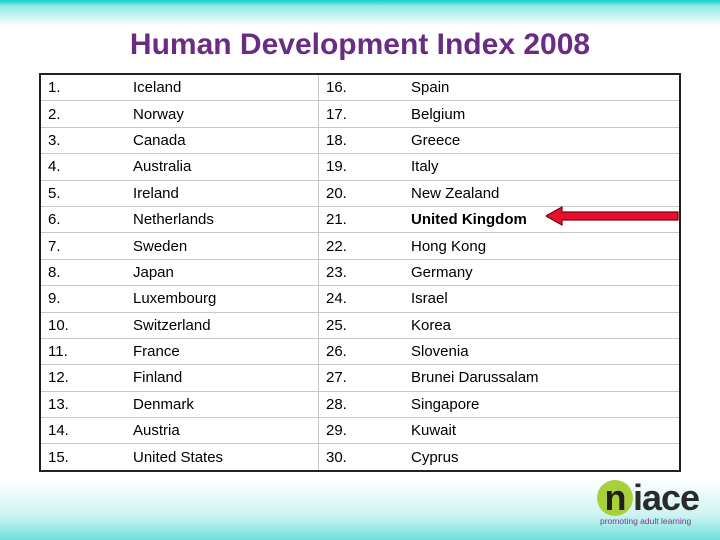  I want to click on table-row: 1. Iceland 16. Spain, so click(360, 87).